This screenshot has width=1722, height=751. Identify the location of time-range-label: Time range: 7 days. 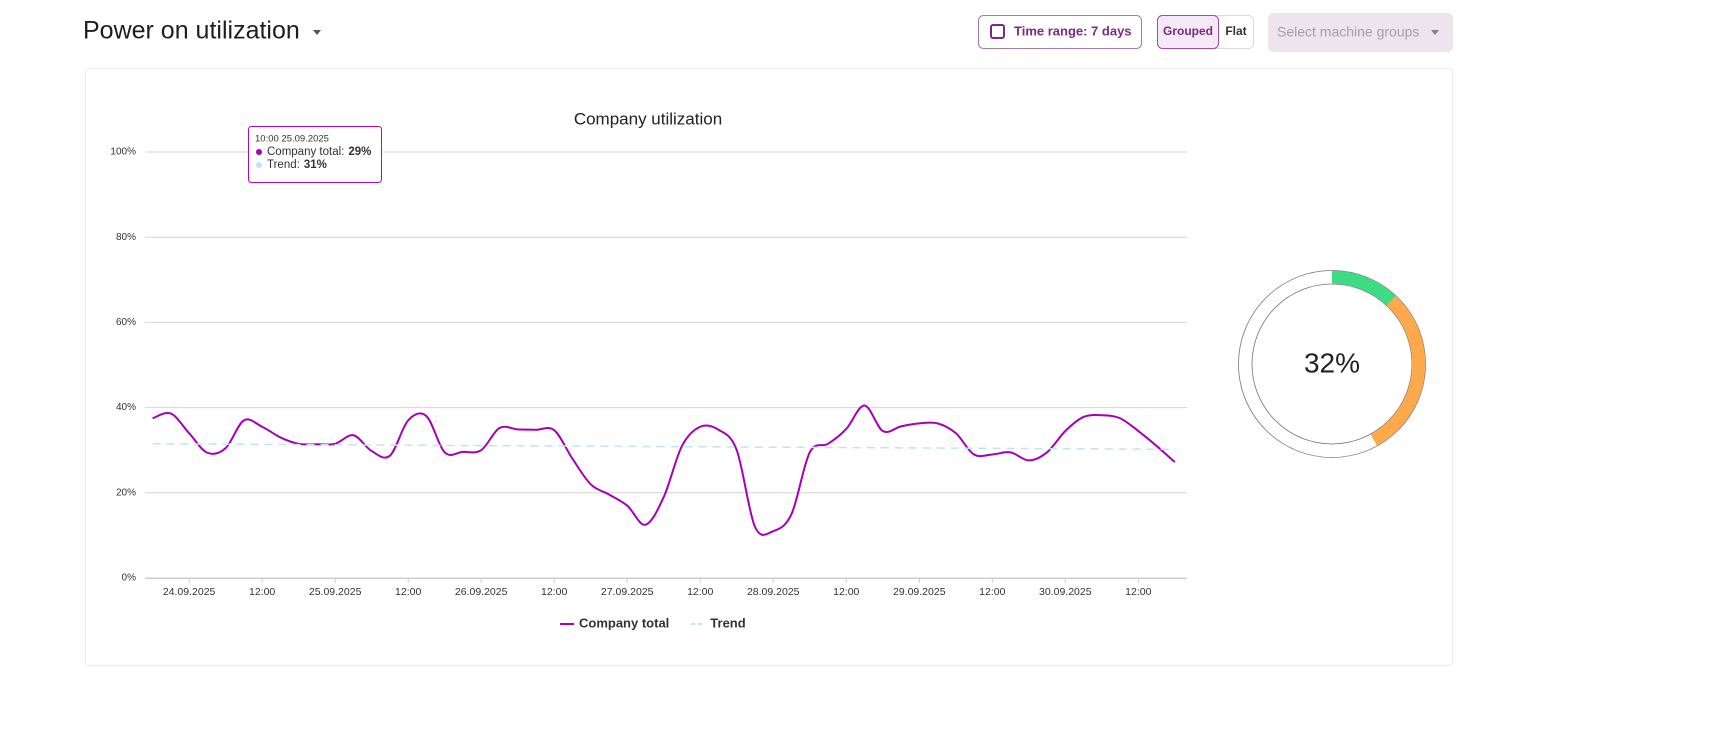
(1073, 30).